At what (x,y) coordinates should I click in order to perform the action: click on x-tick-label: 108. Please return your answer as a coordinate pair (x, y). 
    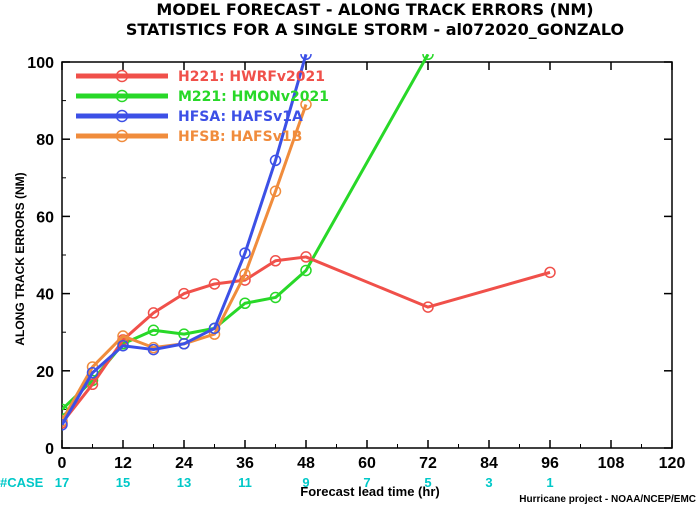
    Looking at the image, I should click on (611, 463).